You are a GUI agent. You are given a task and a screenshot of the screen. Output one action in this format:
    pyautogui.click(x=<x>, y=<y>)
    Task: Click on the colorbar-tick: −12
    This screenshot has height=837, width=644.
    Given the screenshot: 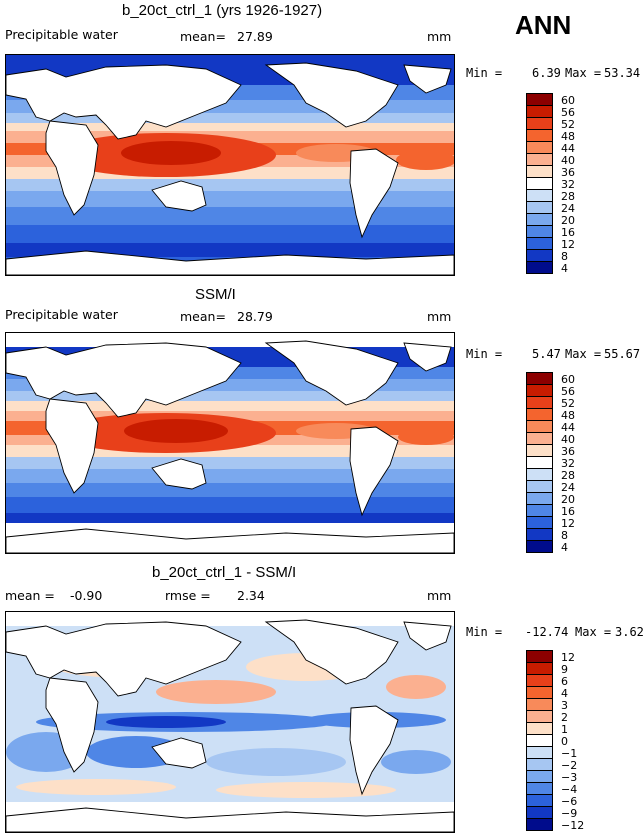 What is the action you would take?
    pyautogui.click(x=573, y=825)
    